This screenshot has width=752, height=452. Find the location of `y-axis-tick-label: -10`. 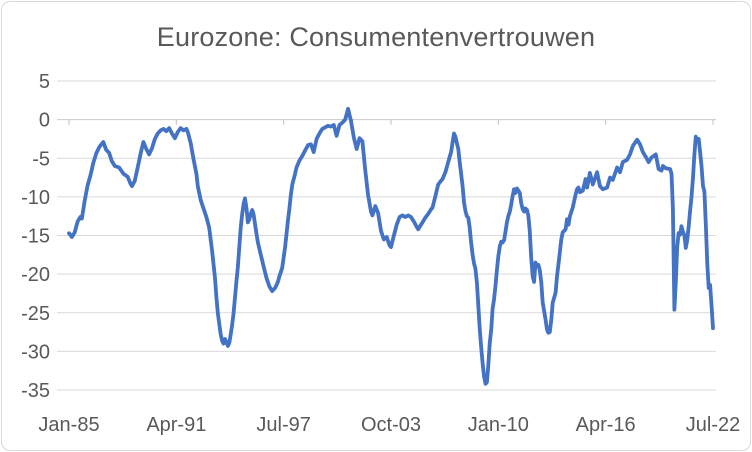

y-axis-tick-label: -10 is located at coordinates (35, 198).